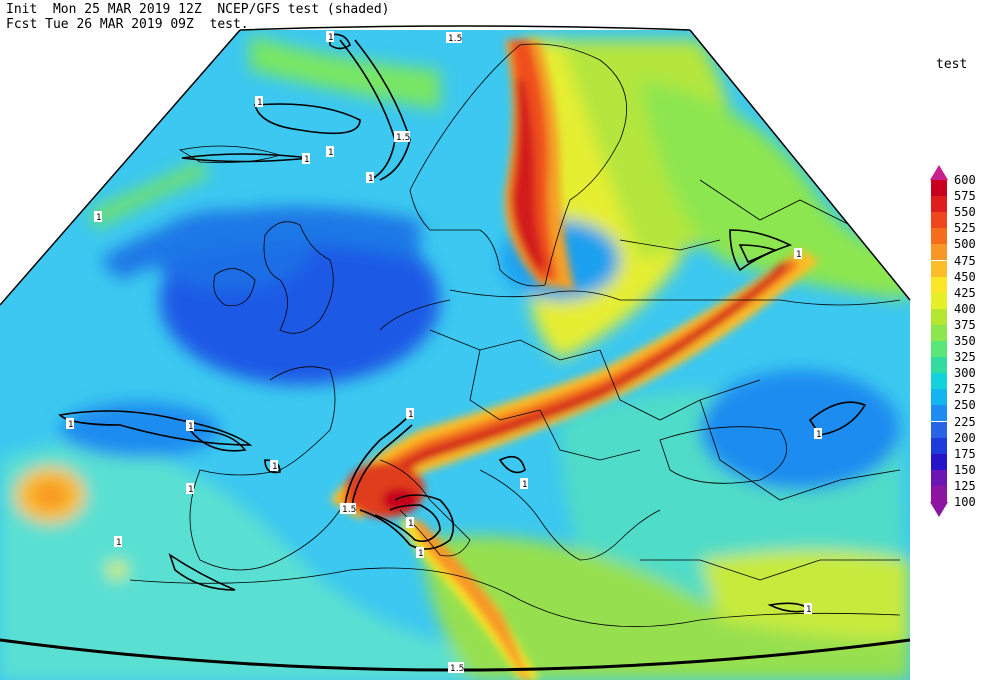 This screenshot has width=1000, height=680. What do you see at coordinates (965, 324) in the screenshot?
I see `legend-label: 375` at bounding box center [965, 324].